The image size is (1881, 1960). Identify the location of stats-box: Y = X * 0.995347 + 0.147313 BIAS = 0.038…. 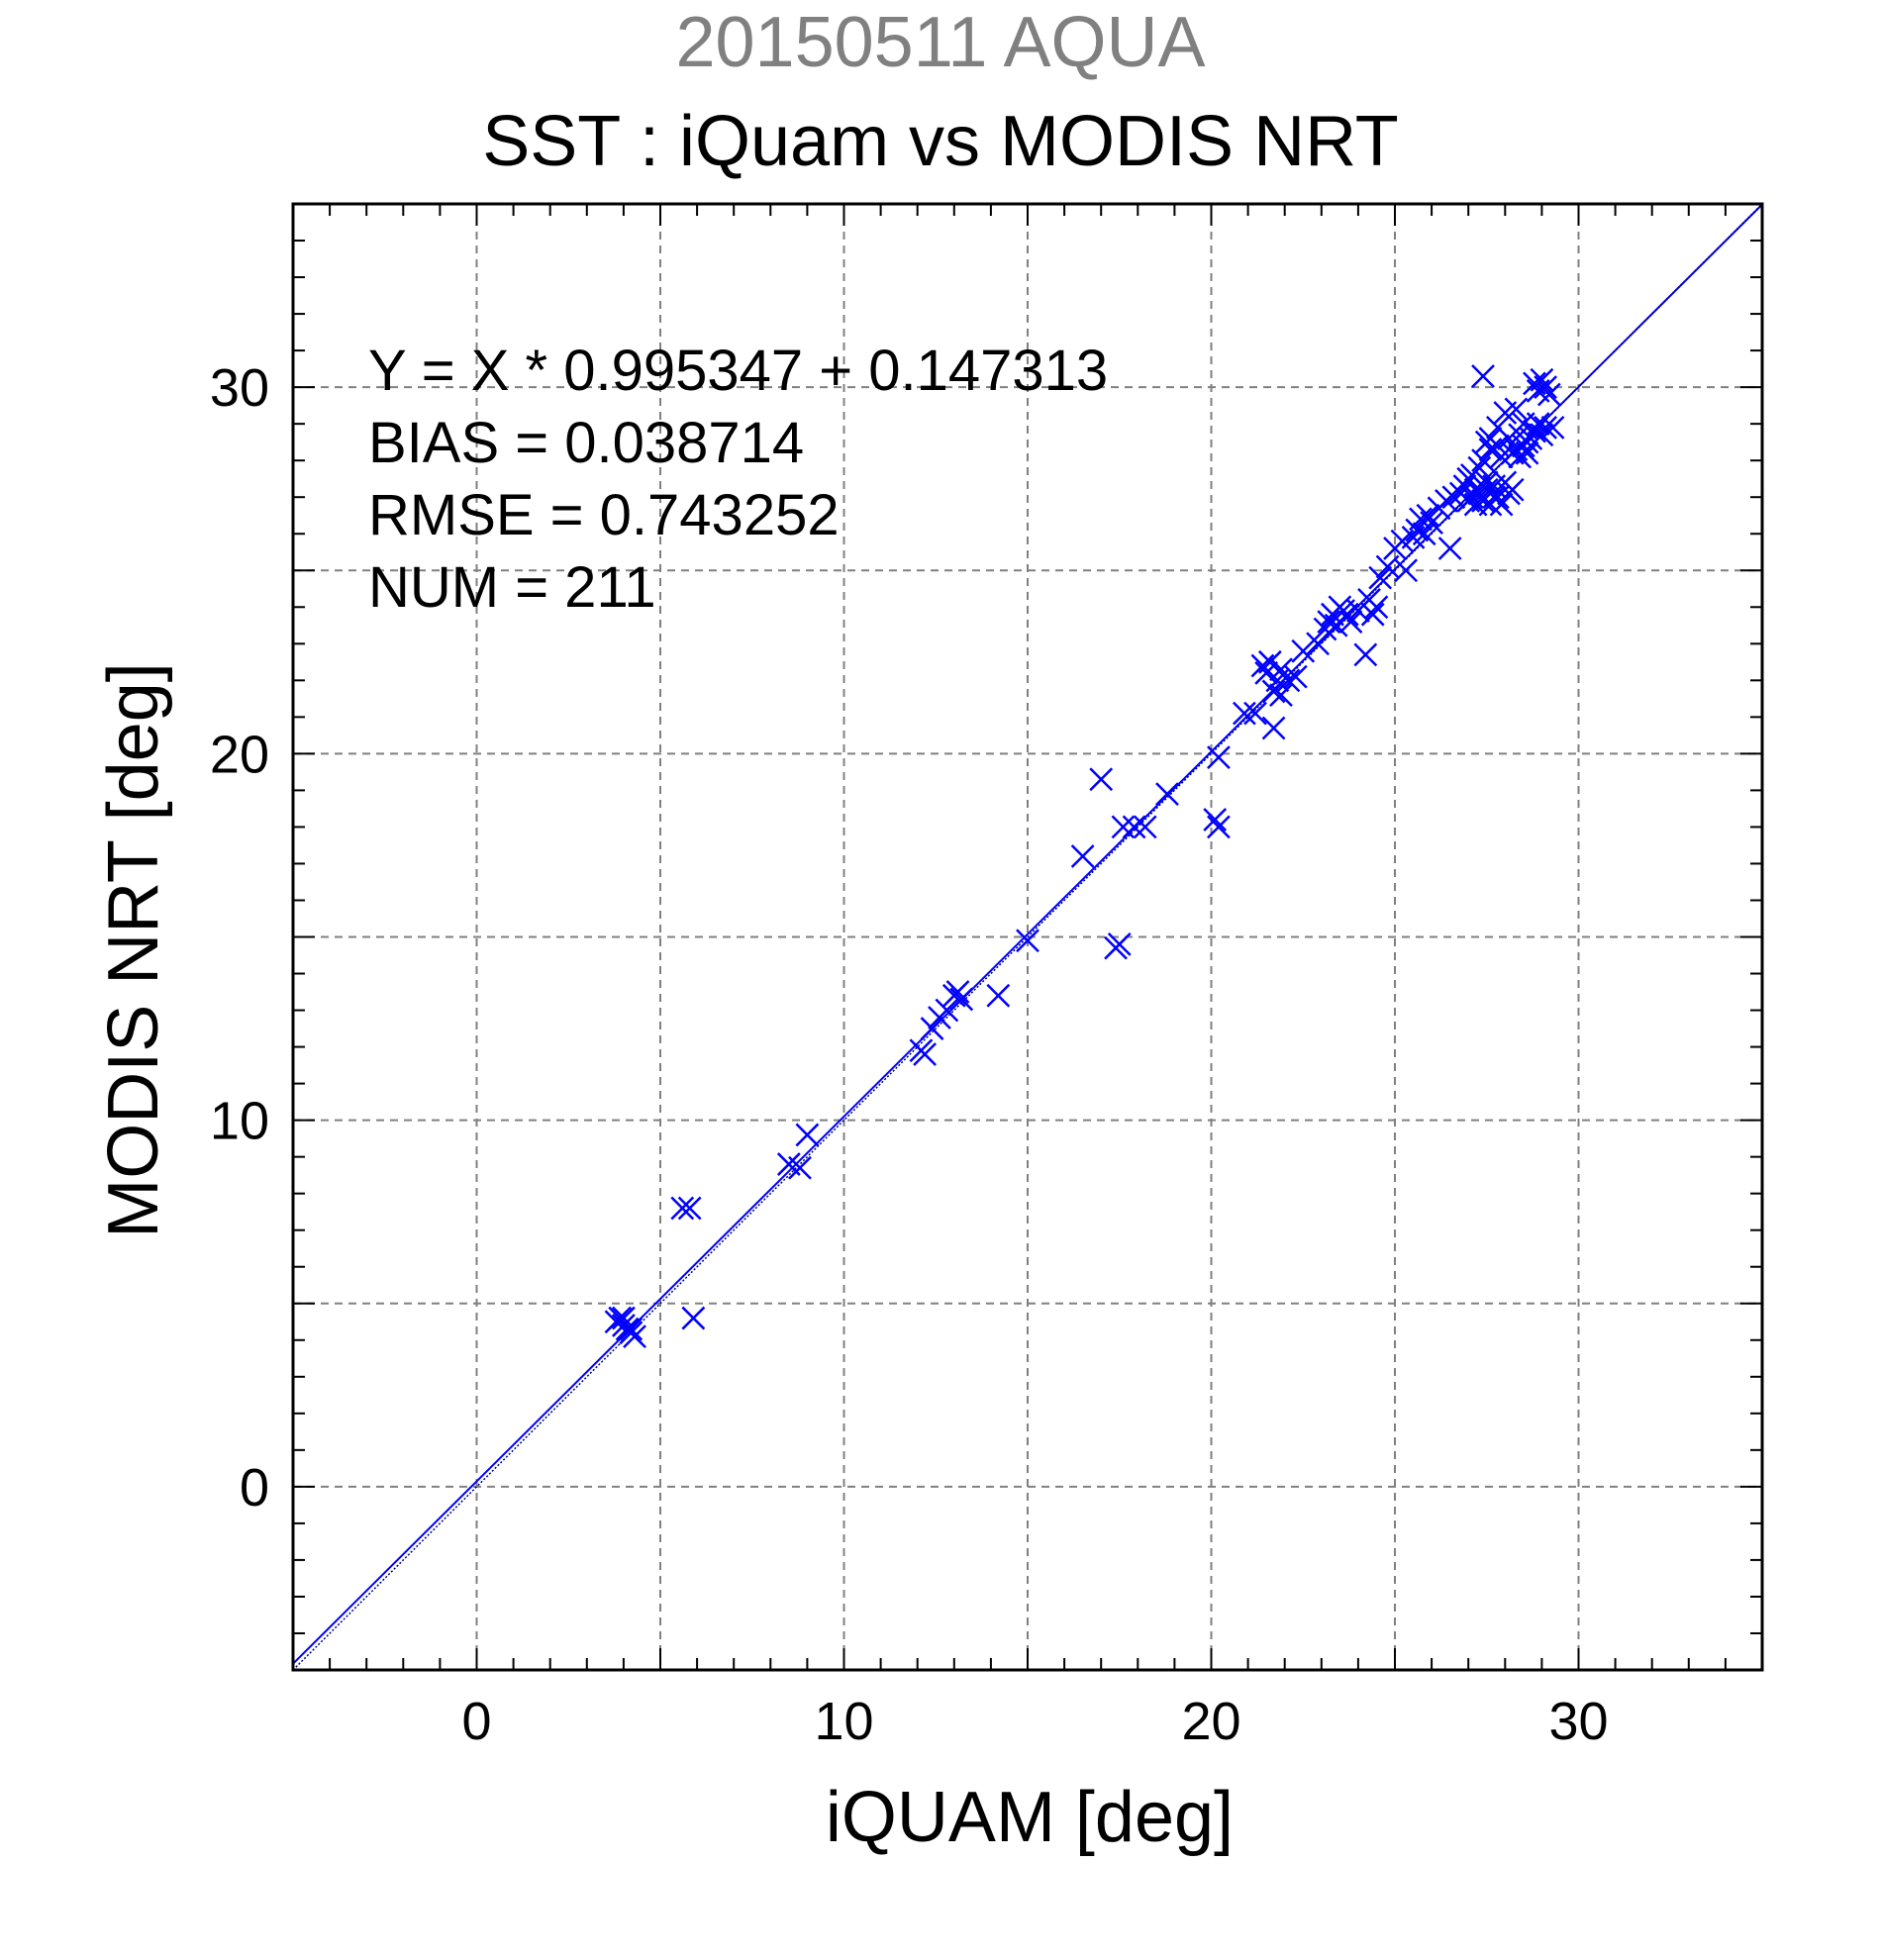
(738, 479).